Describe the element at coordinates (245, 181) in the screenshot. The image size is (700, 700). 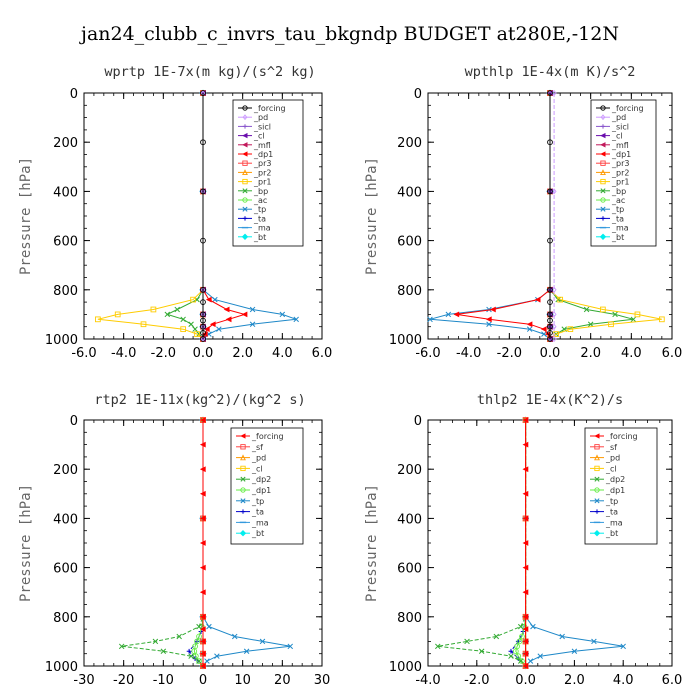
I see `legend-marker-pr1` at that location.